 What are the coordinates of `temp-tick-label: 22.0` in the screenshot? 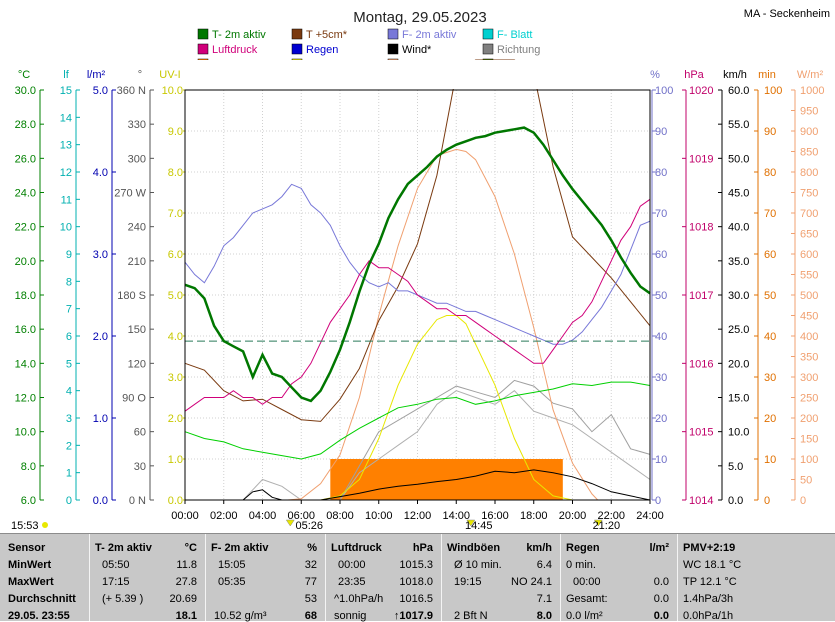 It's located at (25, 228).